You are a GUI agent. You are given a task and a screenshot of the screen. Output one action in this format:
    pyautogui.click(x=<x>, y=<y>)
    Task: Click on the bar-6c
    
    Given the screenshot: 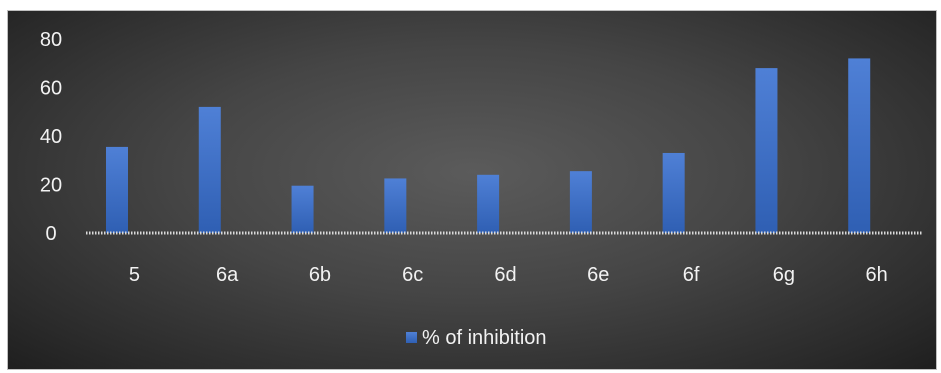 What is the action you would take?
    pyautogui.click(x=395, y=205)
    